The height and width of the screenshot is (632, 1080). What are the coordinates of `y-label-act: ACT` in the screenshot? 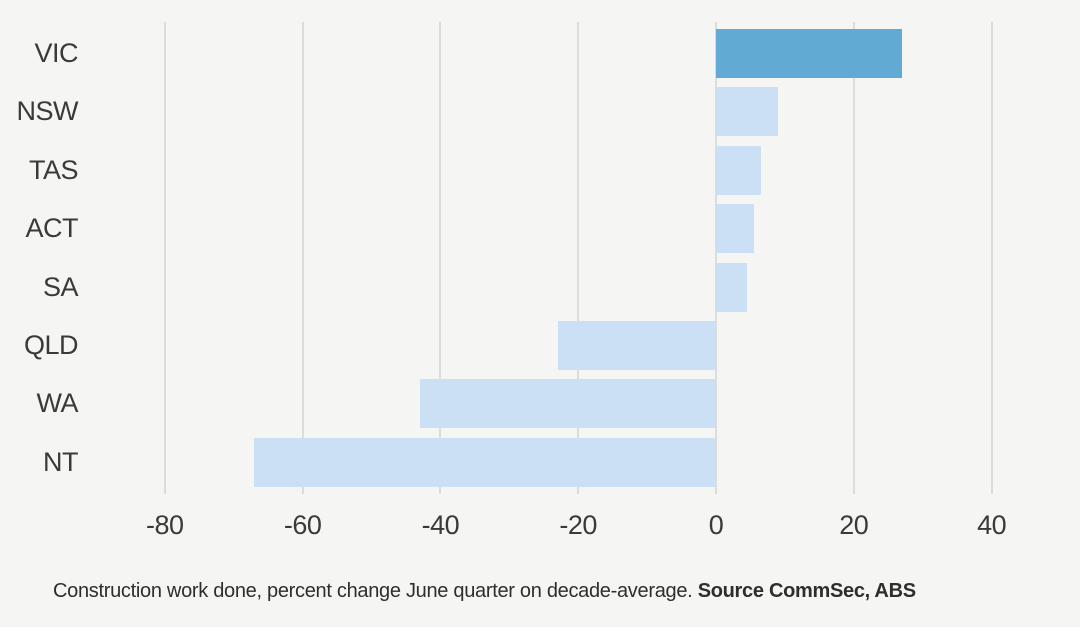 It's located at (52, 228).